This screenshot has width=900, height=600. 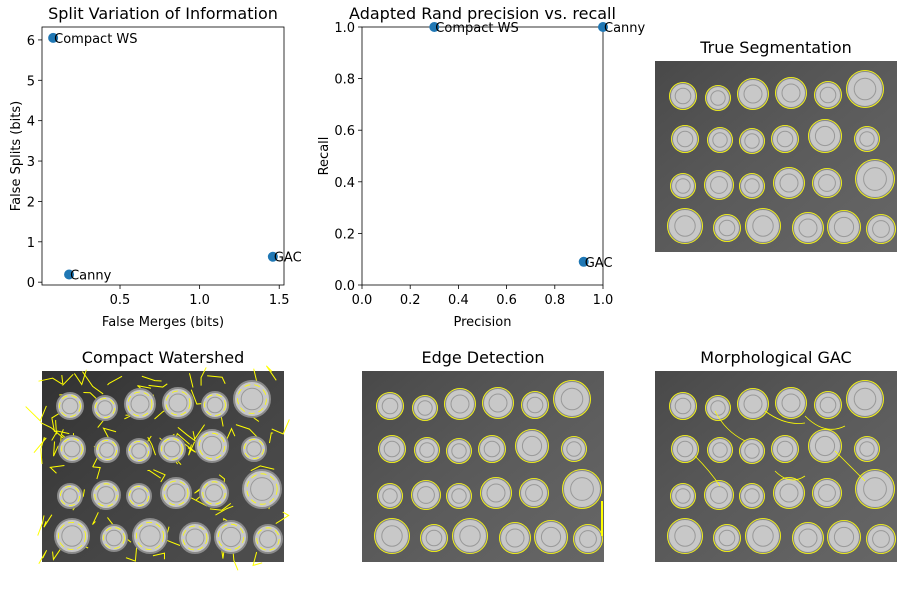 What do you see at coordinates (775, 357) in the screenshot?
I see `image-title: Morphological GAC` at bounding box center [775, 357].